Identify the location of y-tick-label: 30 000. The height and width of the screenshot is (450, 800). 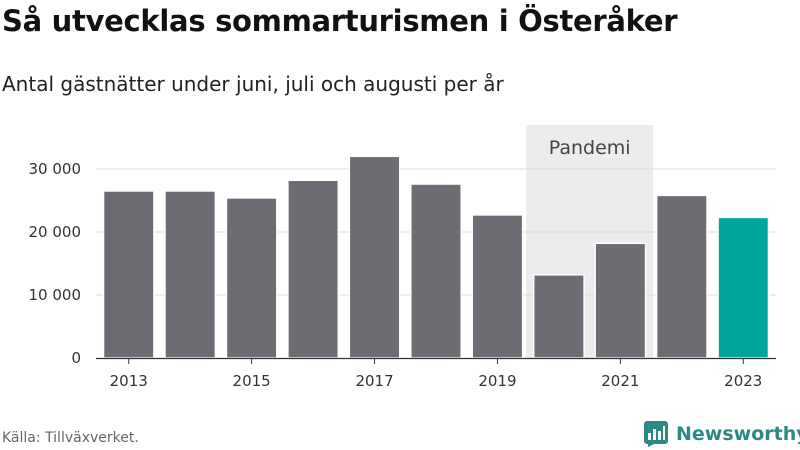
(55, 169).